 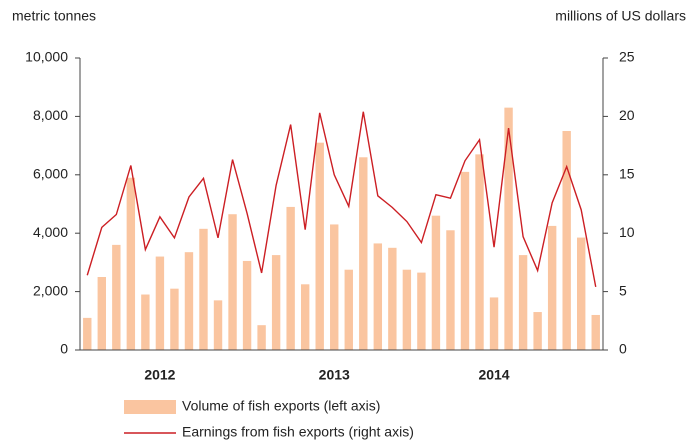 What do you see at coordinates (493, 375) in the screenshot?
I see `x-tick-label: 2014` at bounding box center [493, 375].